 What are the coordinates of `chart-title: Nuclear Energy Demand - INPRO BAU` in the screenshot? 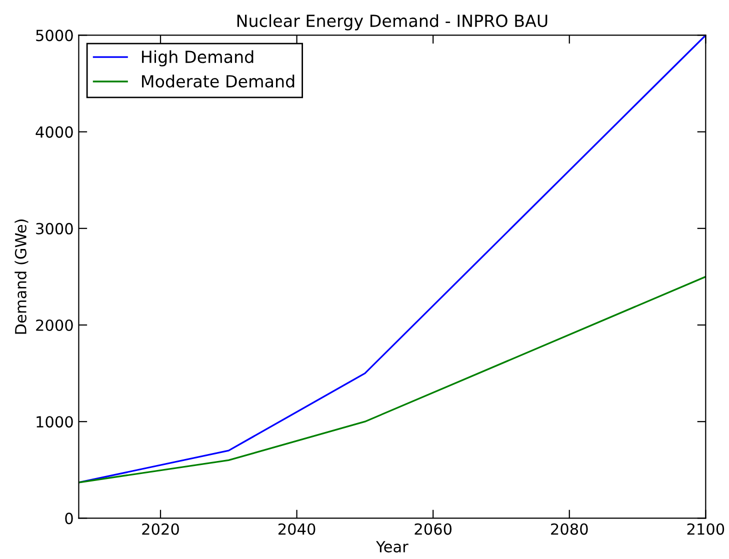 It's located at (392, 22).